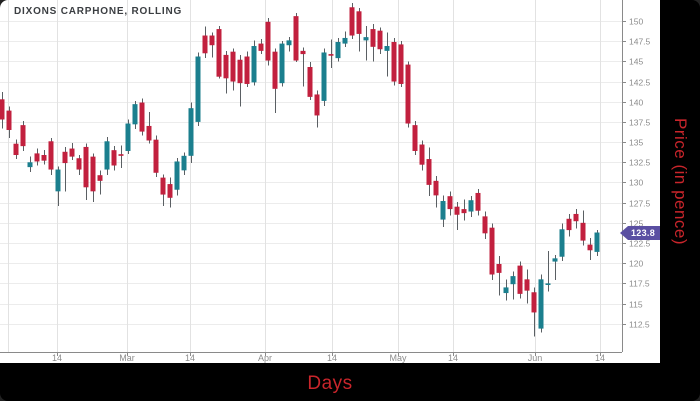 The height and width of the screenshot is (401, 700). I want to click on svg-text: 135, so click(636, 143).